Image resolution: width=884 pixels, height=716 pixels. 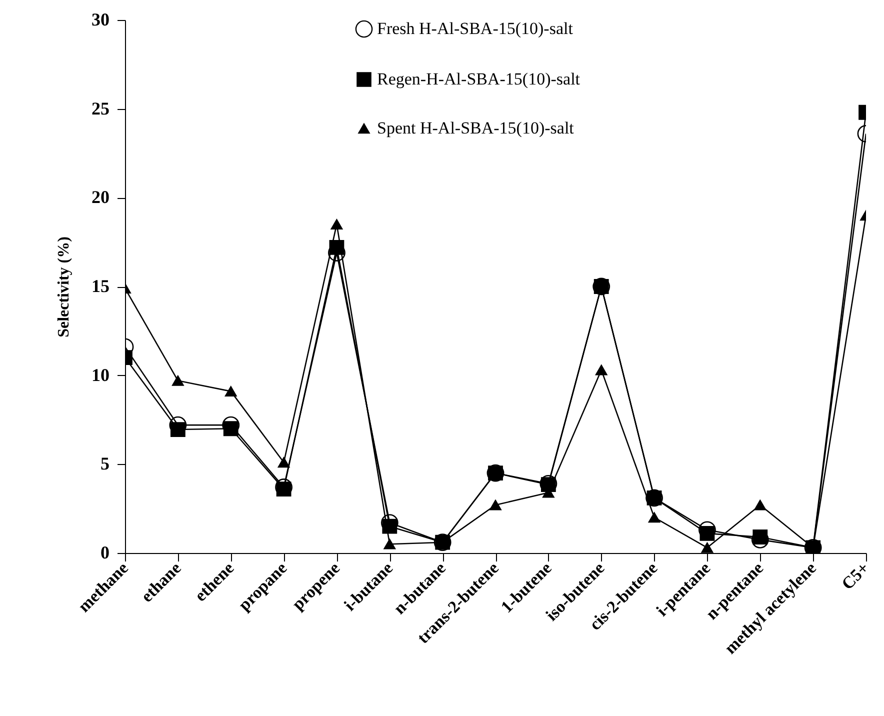 What do you see at coordinates (101, 108) in the screenshot?
I see `y-tick-label: 25` at bounding box center [101, 108].